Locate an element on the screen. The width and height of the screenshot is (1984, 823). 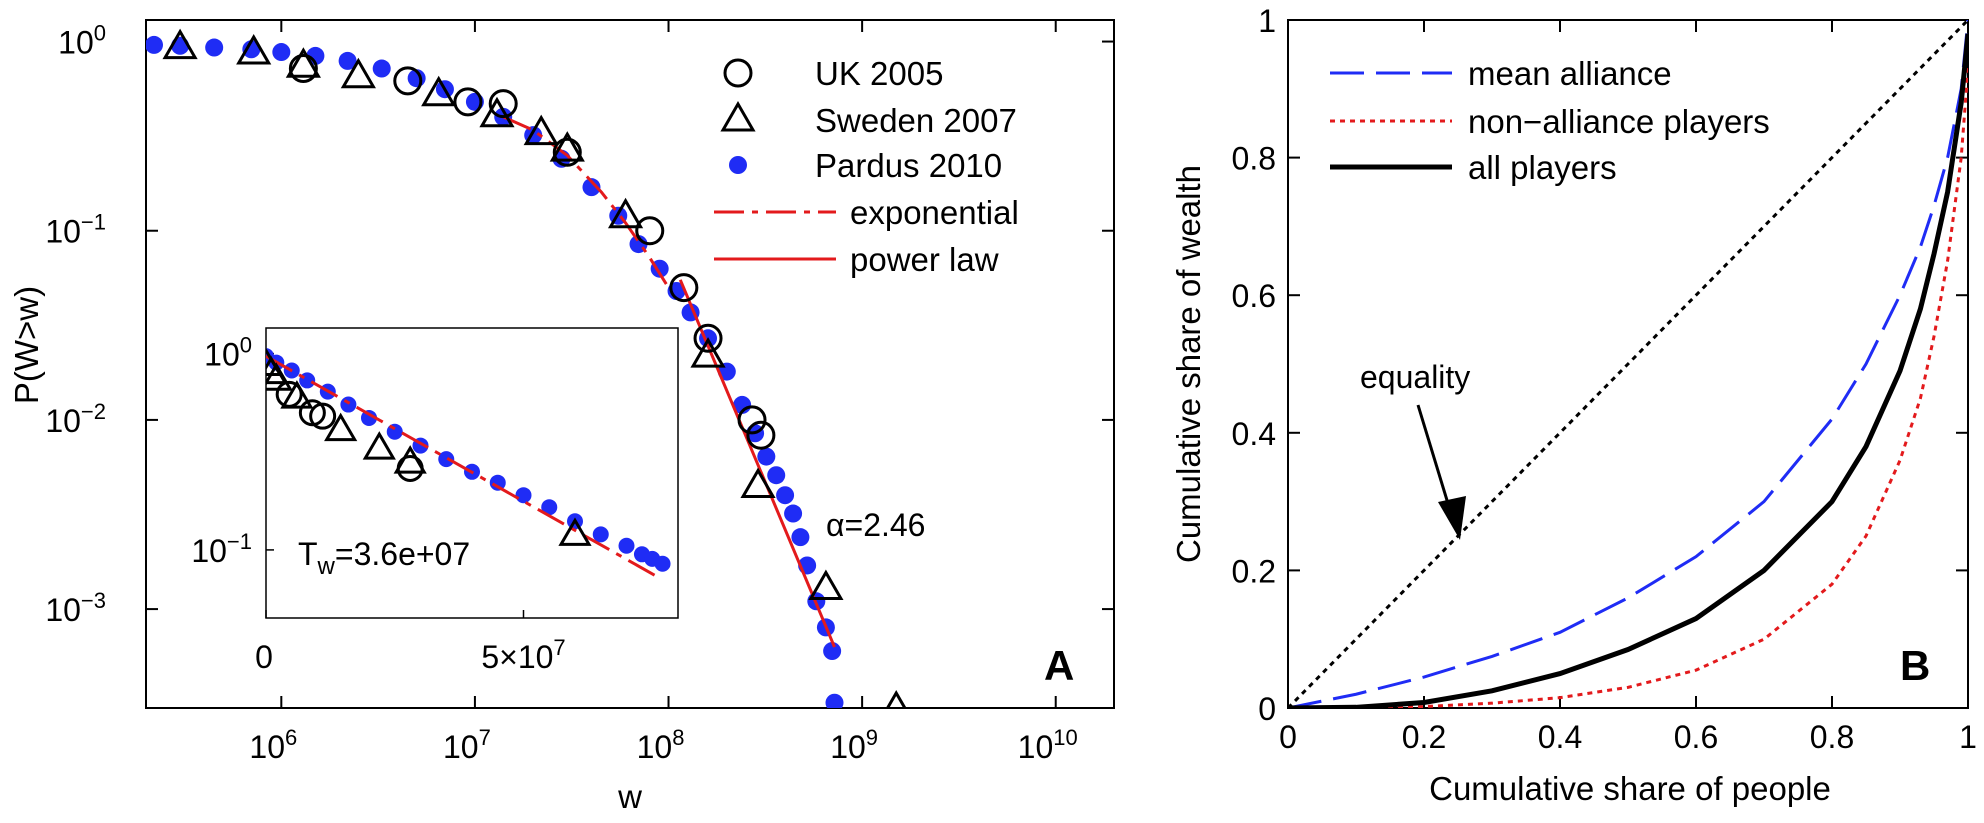
b-x-tick-label: 1 is located at coordinates (1968, 737).